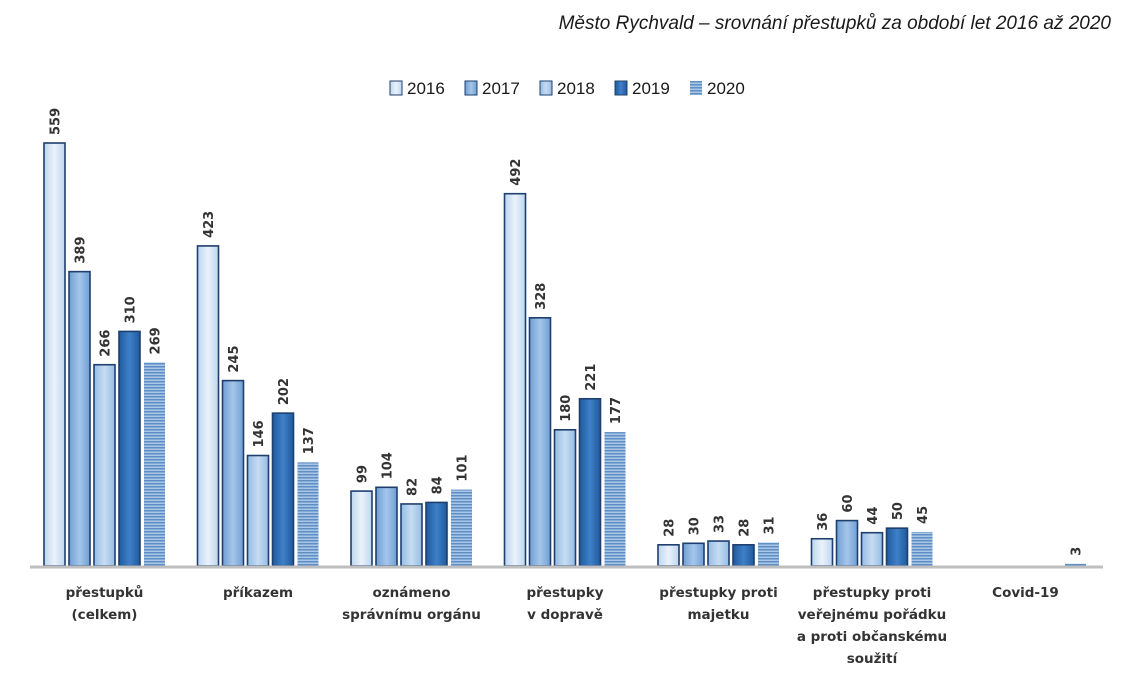  What do you see at coordinates (720, 524) in the screenshot?
I see `value-label-2018-cat-4: 33` at bounding box center [720, 524].